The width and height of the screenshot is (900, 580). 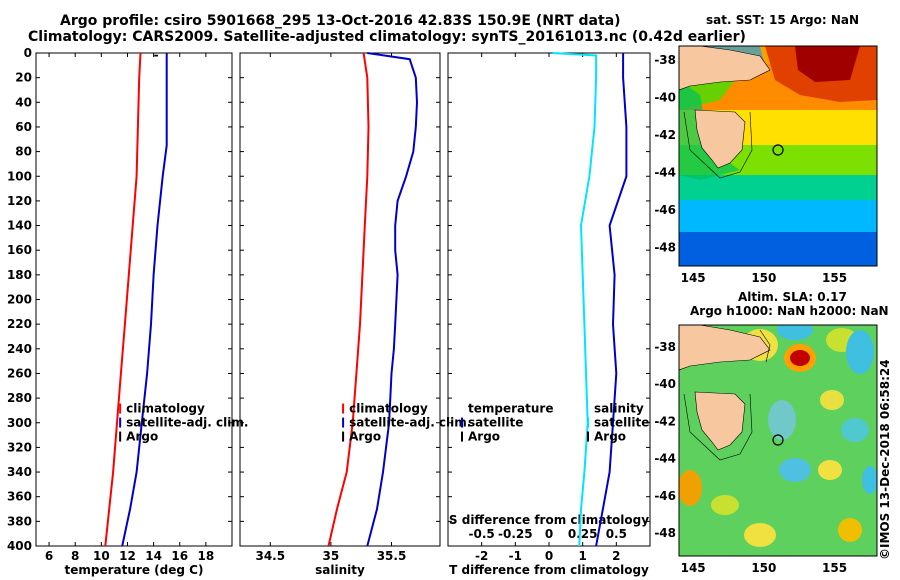 I want to click on y-tick-label: 220, so click(x=19, y=324).